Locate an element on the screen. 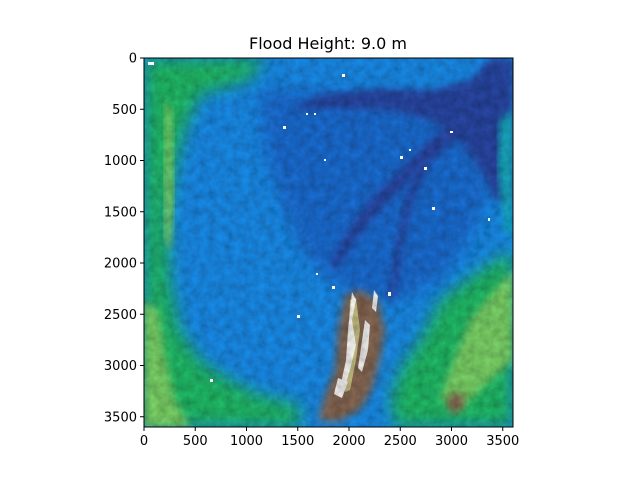 The width and height of the screenshot is (640, 480). x-tick-label: 0 is located at coordinates (144, 441).